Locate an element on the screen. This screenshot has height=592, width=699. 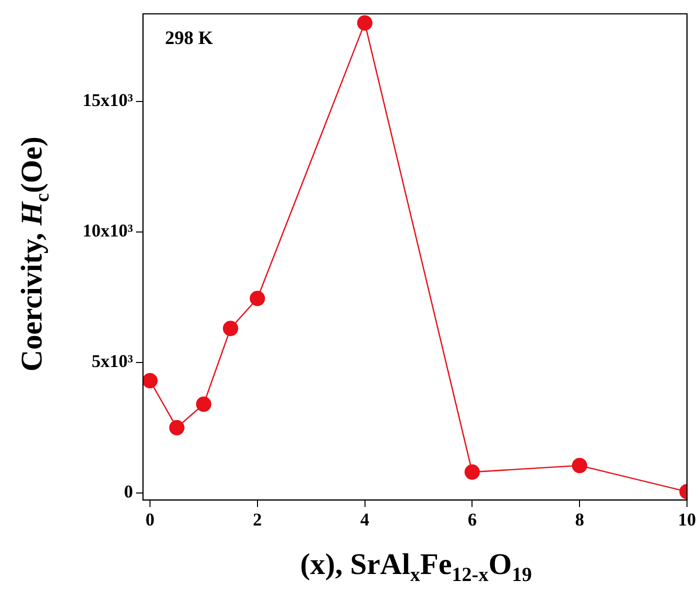
annotation: 298 K is located at coordinates (189, 39).